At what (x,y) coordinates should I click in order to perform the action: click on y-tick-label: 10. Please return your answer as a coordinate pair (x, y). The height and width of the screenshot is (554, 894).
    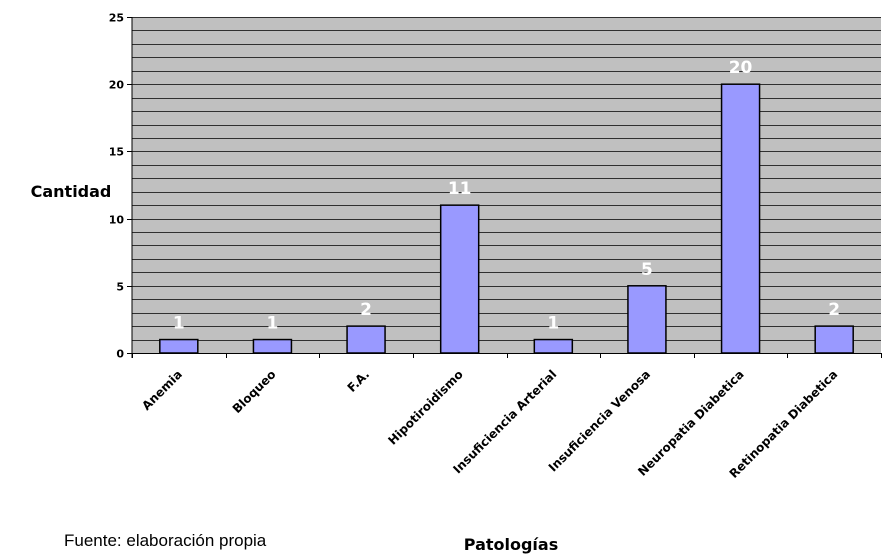
    Looking at the image, I should click on (117, 220).